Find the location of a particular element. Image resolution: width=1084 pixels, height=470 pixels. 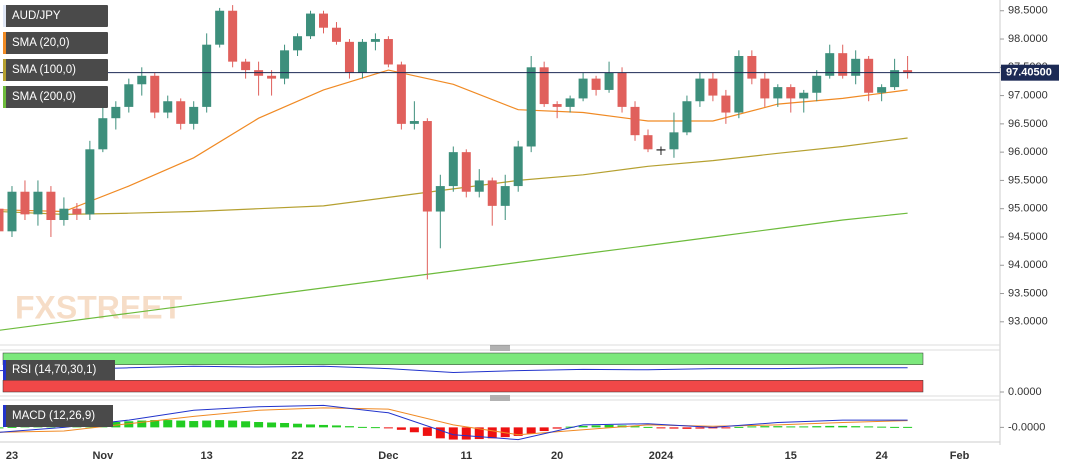

y-tick-label: 93.0000 is located at coordinates (1028, 322).